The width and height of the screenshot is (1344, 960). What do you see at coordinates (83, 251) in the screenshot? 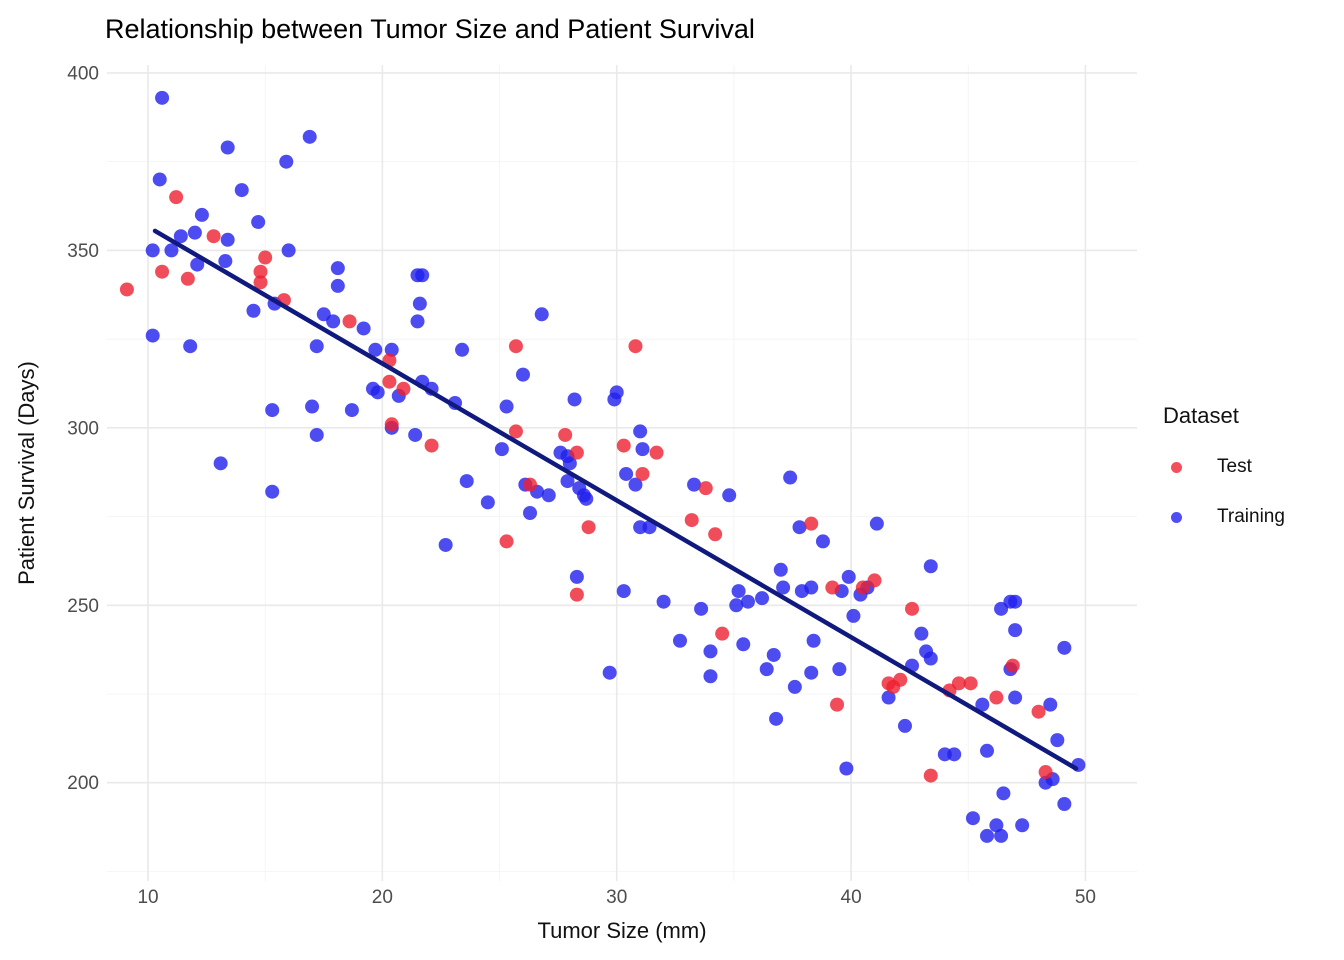
I see `y-tick-label: 350` at bounding box center [83, 251].